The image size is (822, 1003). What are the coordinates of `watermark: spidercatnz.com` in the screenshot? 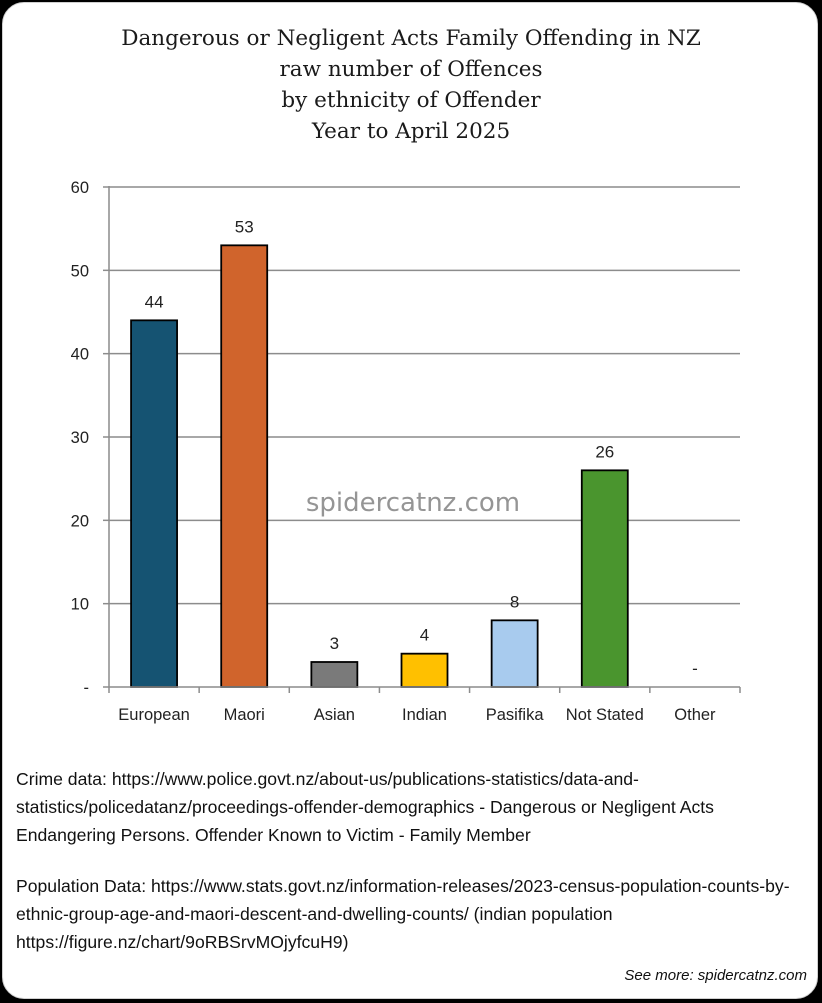 It's located at (413, 503).